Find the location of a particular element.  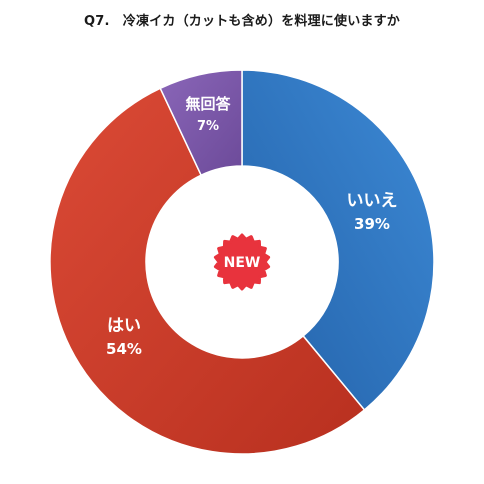

slice-mukaitou is located at coordinates (201, 123).